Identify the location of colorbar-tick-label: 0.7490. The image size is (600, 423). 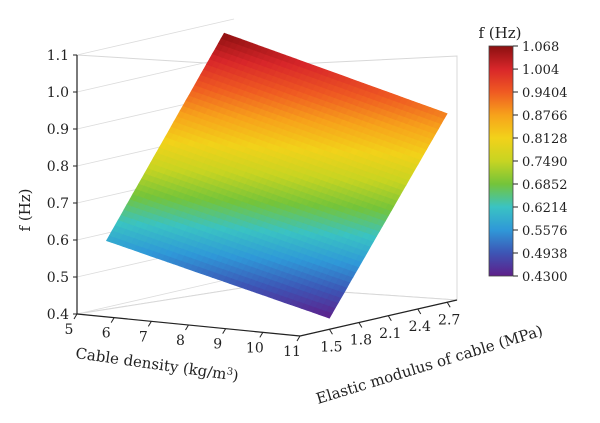
(545, 162).